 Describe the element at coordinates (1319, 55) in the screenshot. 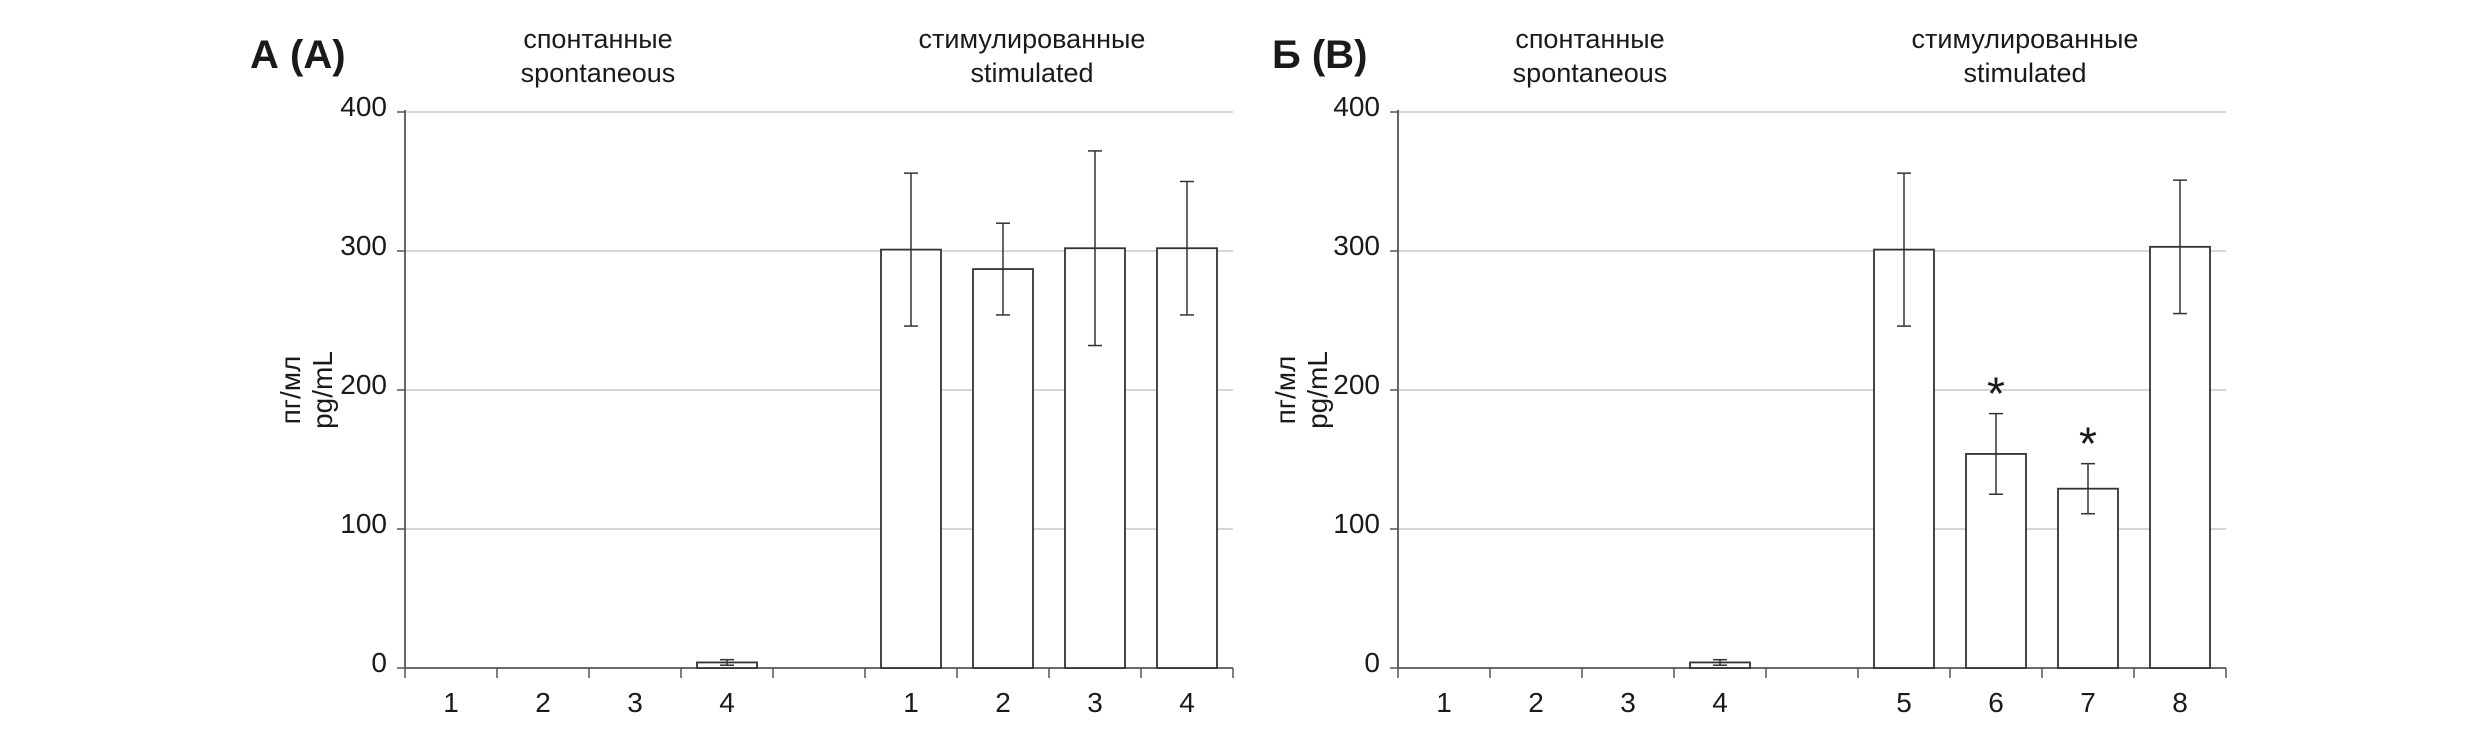

I see `panel-label: Б (B)` at that location.